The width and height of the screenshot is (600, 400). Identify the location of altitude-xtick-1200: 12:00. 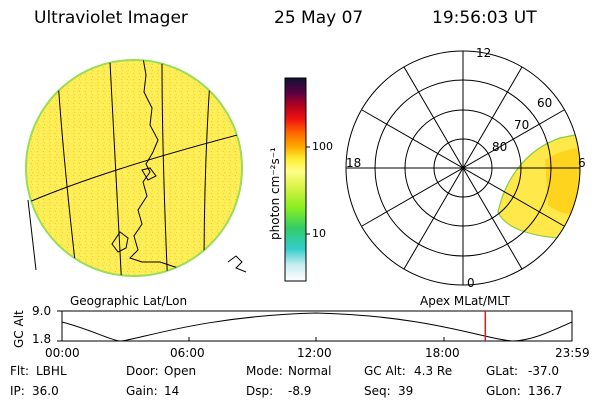
(314, 353).